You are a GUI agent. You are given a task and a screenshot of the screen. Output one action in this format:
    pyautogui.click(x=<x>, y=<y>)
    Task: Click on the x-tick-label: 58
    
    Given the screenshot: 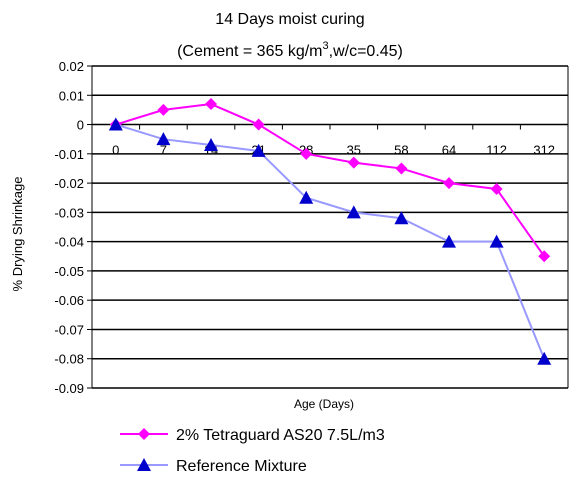 What is the action you would take?
    pyautogui.click(x=401, y=150)
    